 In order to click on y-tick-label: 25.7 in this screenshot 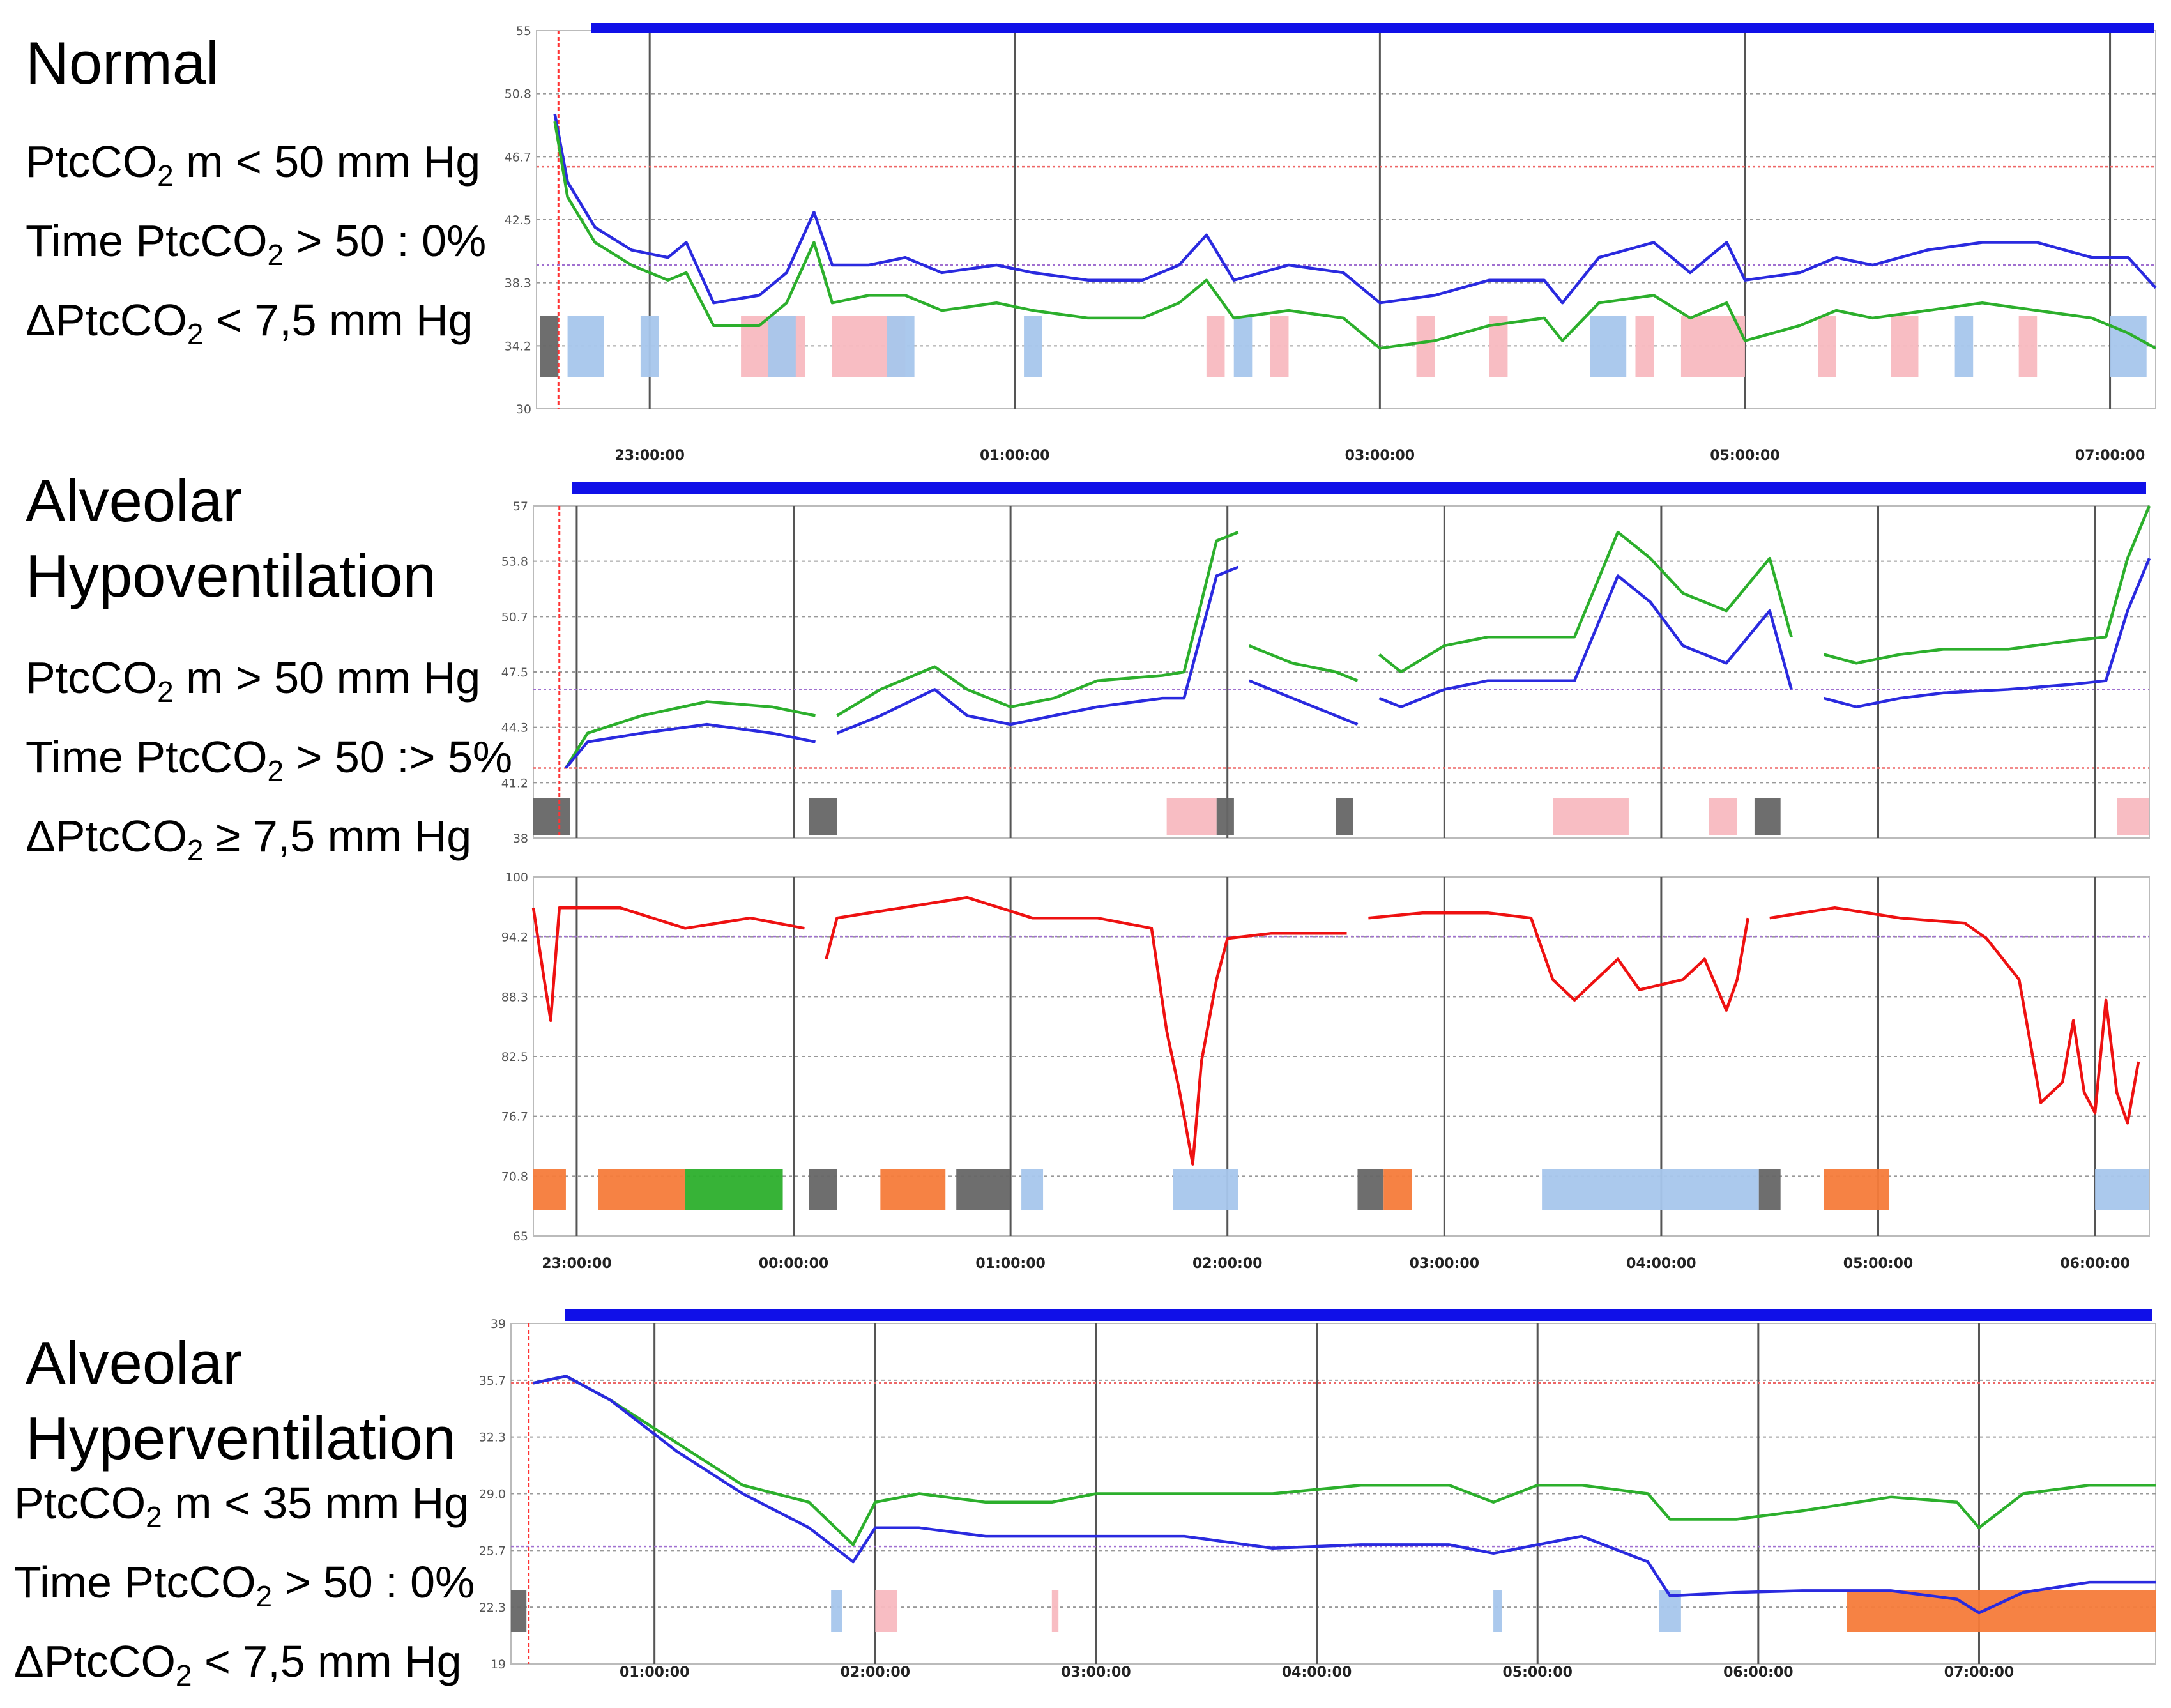, I will do `click(492, 1551)`.